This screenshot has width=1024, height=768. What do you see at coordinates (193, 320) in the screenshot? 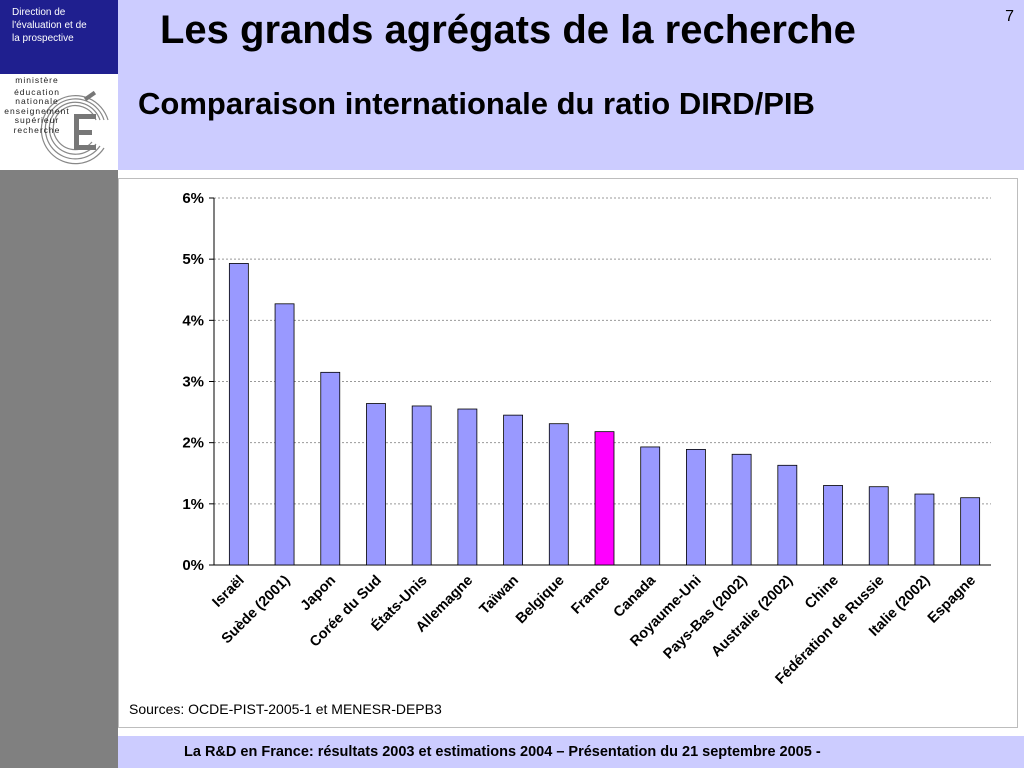
I see `y-tick-label: 4%` at bounding box center [193, 320].